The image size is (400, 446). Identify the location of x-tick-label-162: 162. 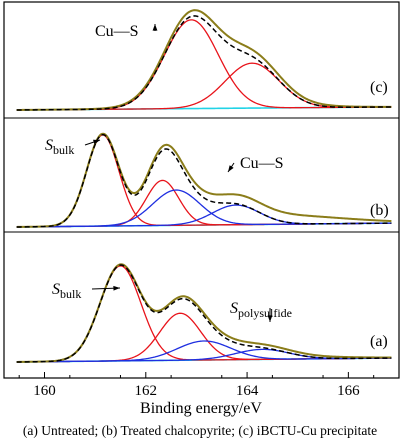
(146, 391).